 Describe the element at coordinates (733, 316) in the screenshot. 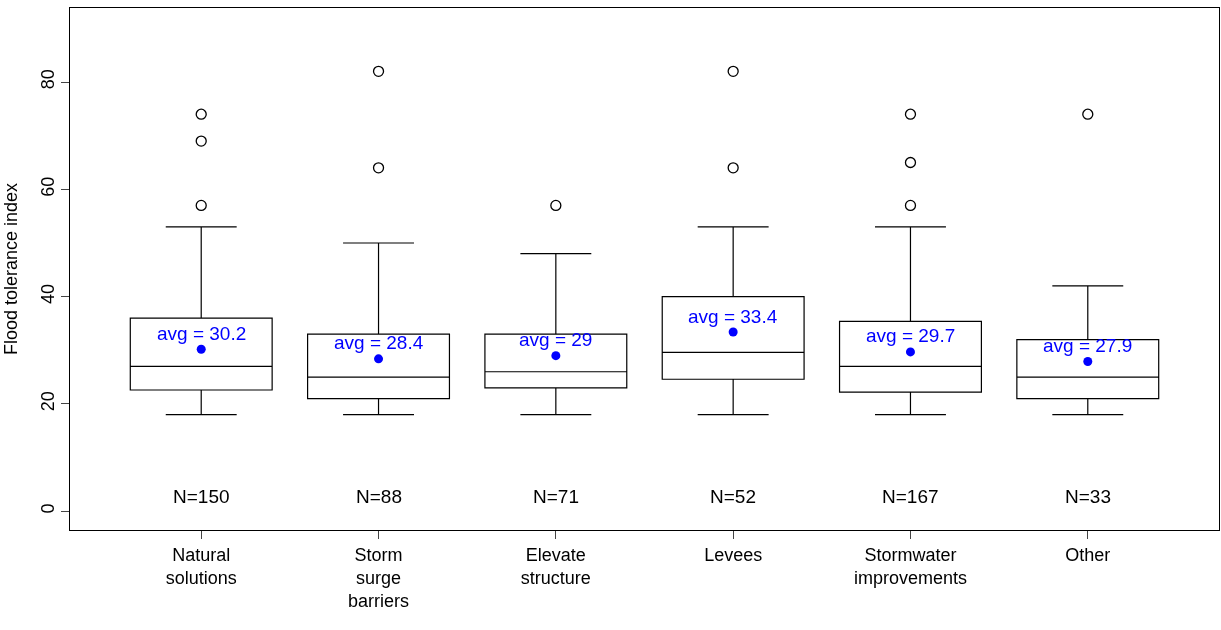

I see `annotation: avg = 33.4` at that location.